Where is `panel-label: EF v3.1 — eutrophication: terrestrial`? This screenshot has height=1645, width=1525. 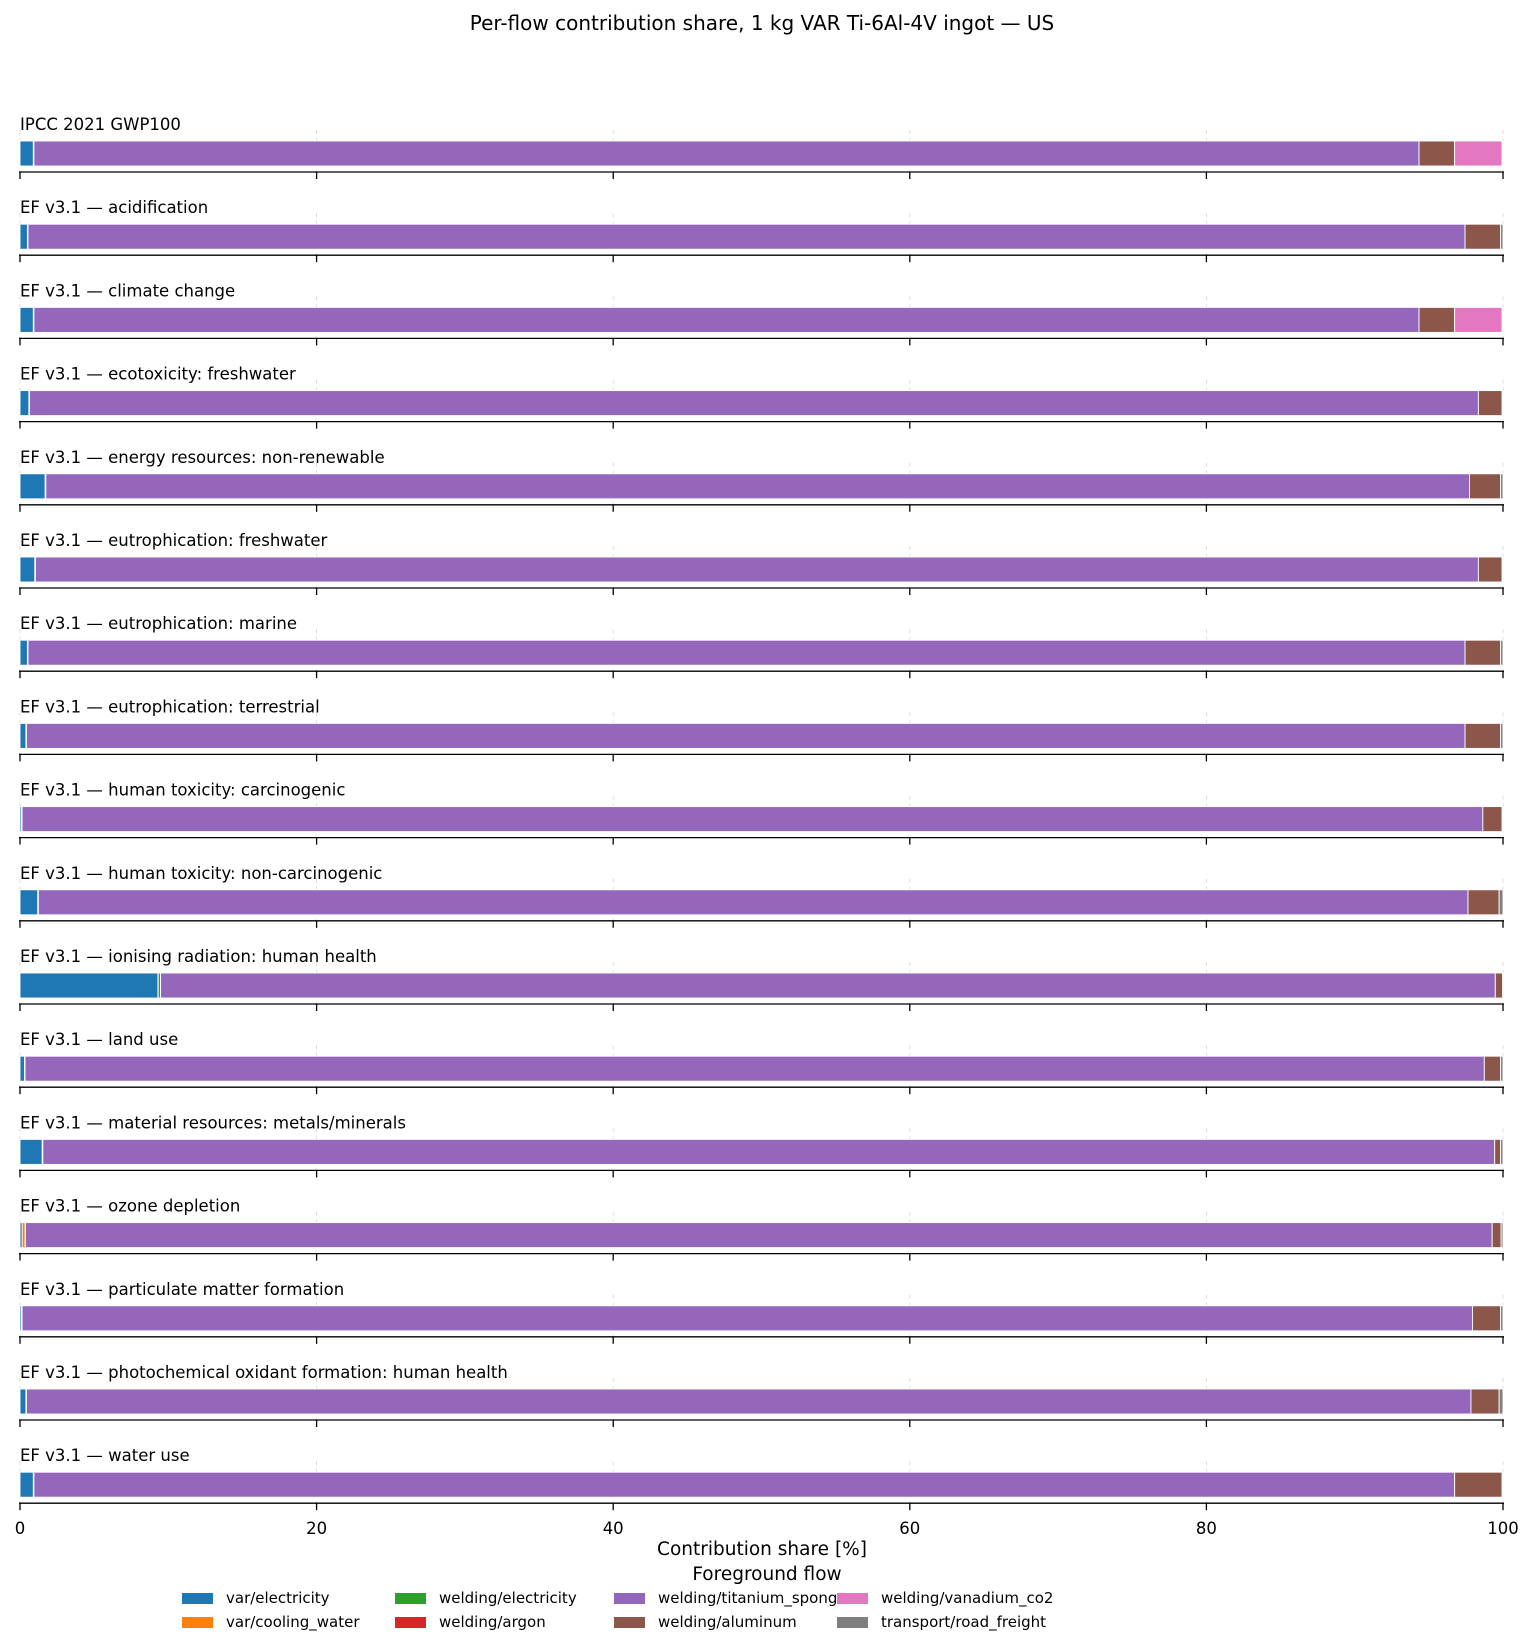 panel-label: EF v3.1 — eutrophication: terrestrial is located at coordinates (170, 706).